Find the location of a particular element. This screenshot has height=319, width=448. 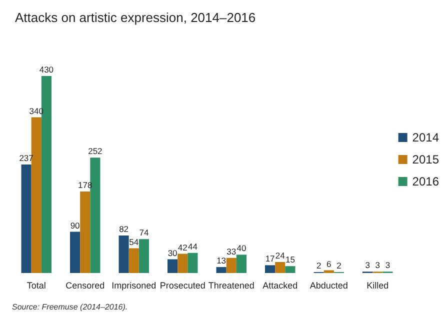

data-label: 6 is located at coordinates (329, 263).